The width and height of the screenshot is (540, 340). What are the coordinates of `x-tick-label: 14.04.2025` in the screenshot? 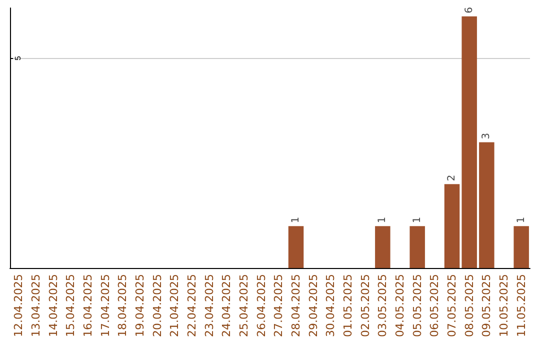 It's located at (53, 306).